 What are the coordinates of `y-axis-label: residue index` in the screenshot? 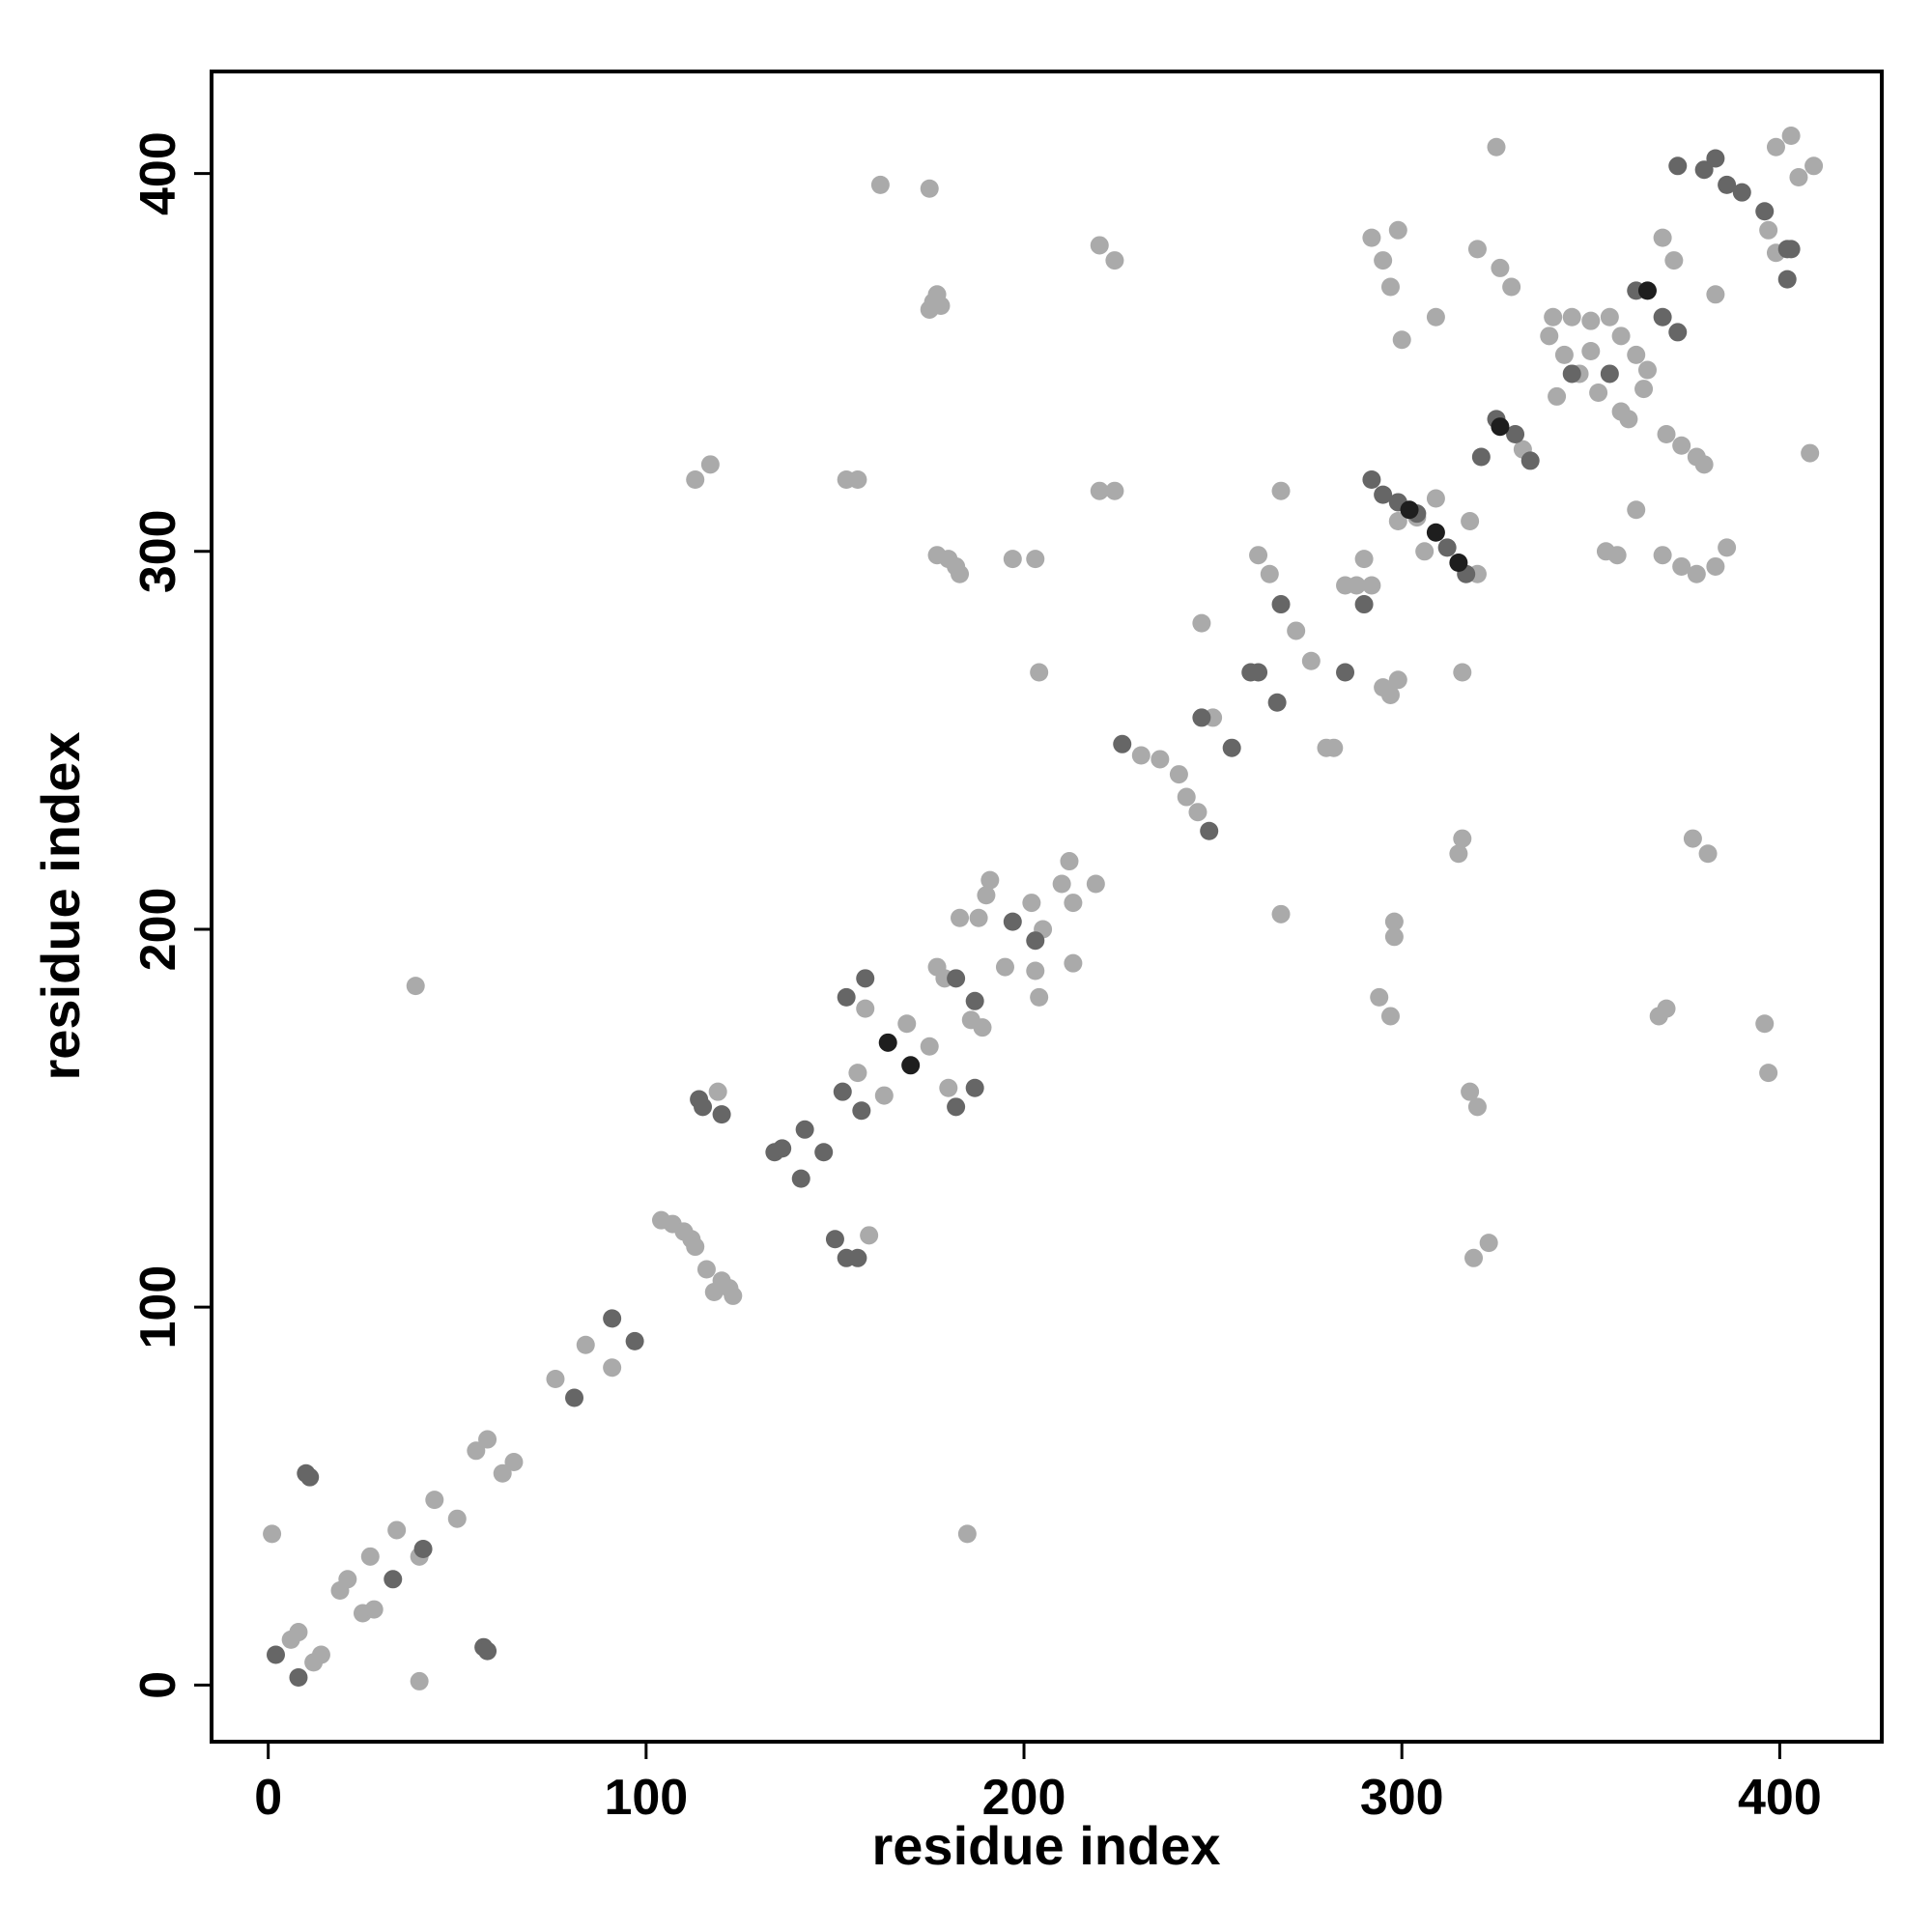 It's located at (60, 905).